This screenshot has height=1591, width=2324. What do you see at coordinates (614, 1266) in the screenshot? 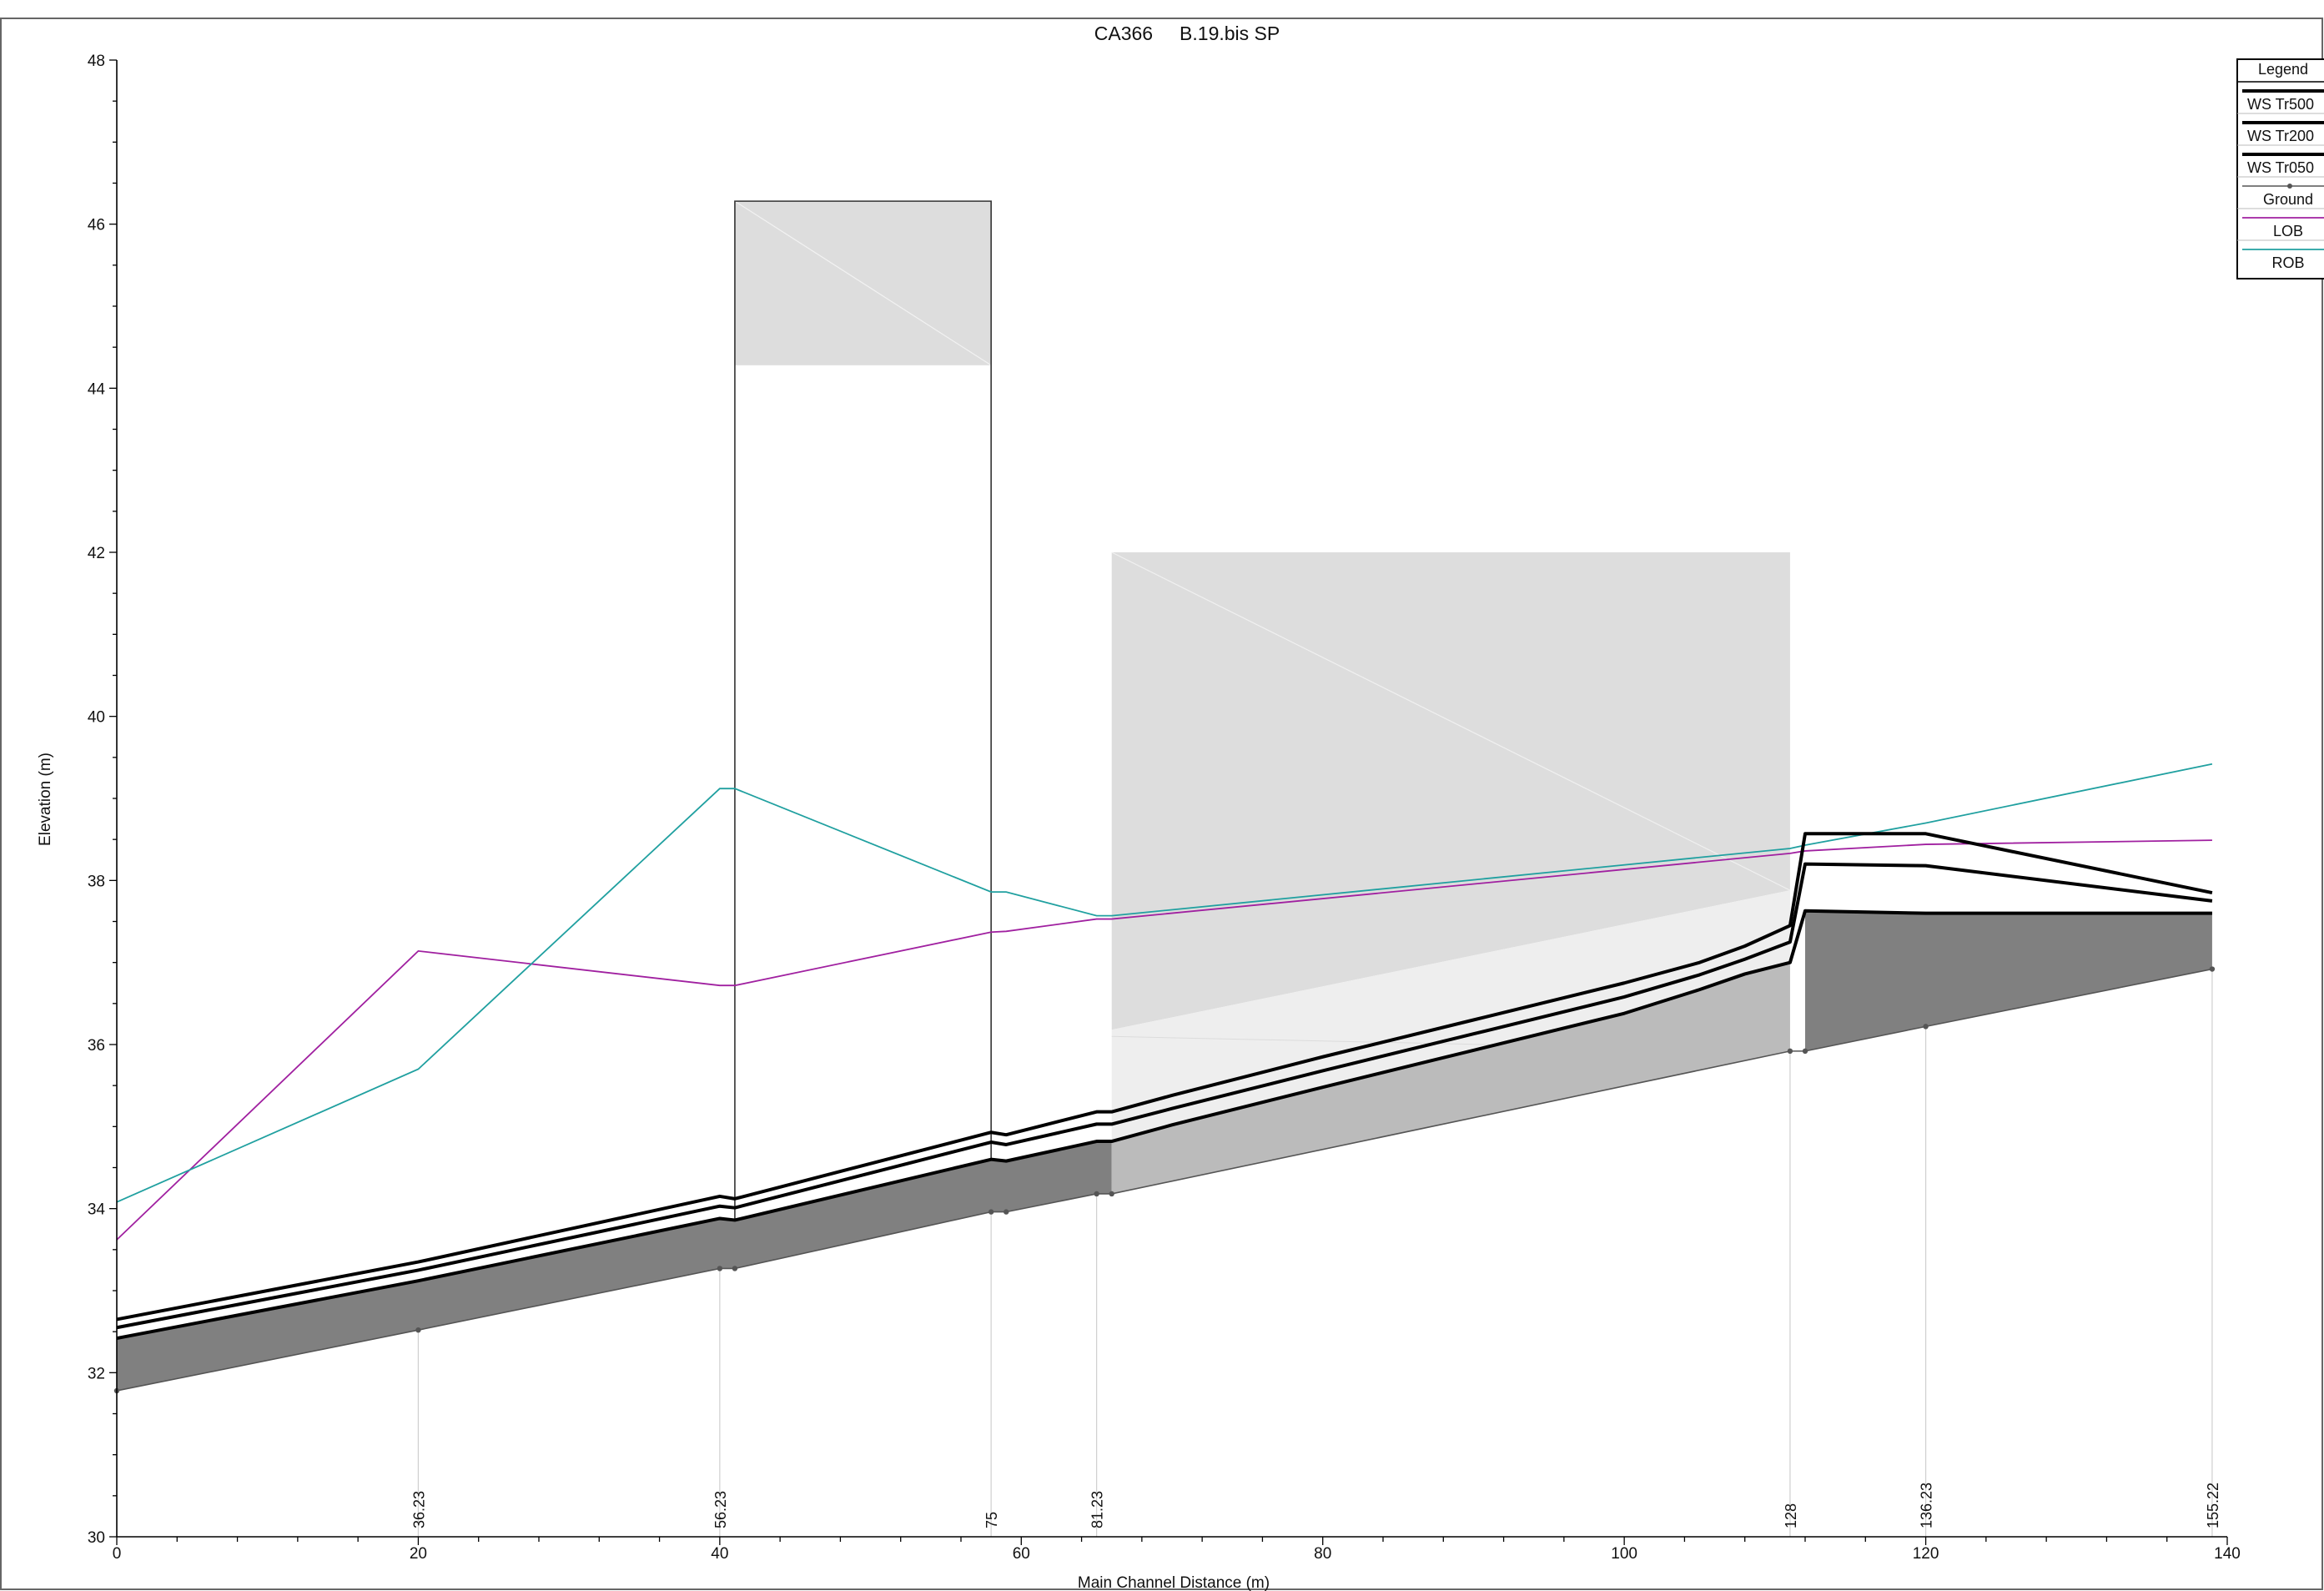
I see `channel-fill-upstream` at bounding box center [614, 1266].